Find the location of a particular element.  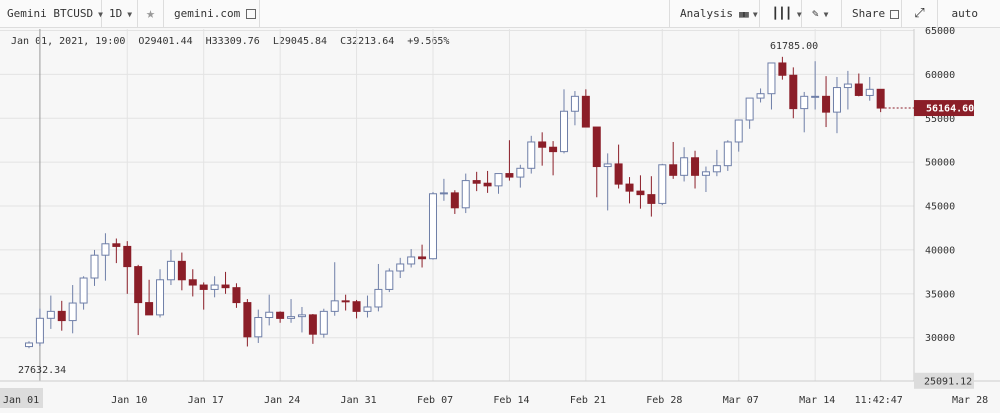

x-tick-label: Jan 01 is located at coordinates (21, 400).